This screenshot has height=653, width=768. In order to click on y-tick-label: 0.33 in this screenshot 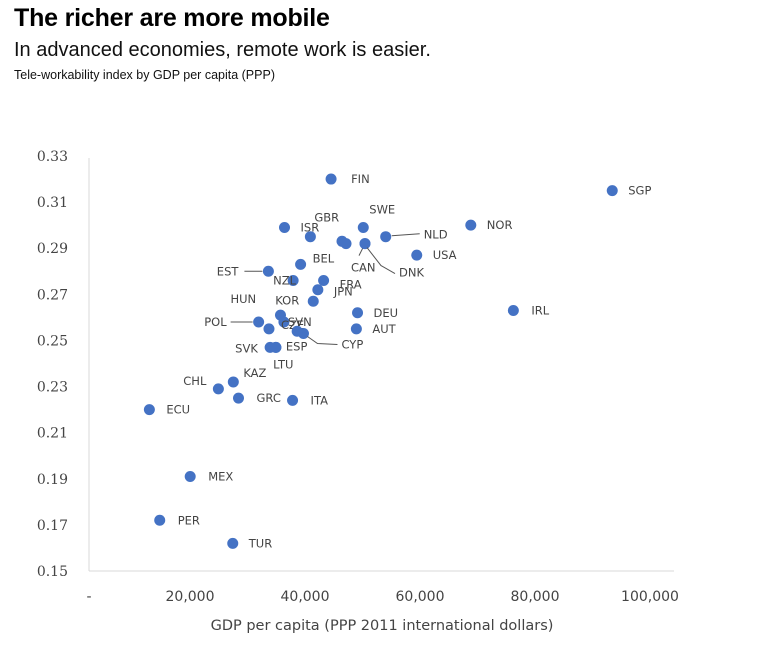, I will do `click(52, 157)`.